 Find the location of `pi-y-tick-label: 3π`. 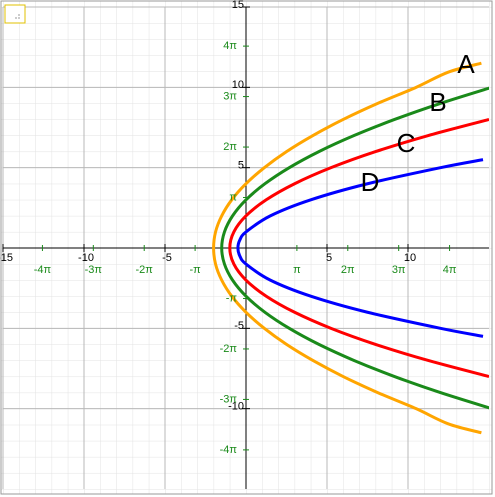

pi-y-tick-label: 3π is located at coordinates (230, 96).